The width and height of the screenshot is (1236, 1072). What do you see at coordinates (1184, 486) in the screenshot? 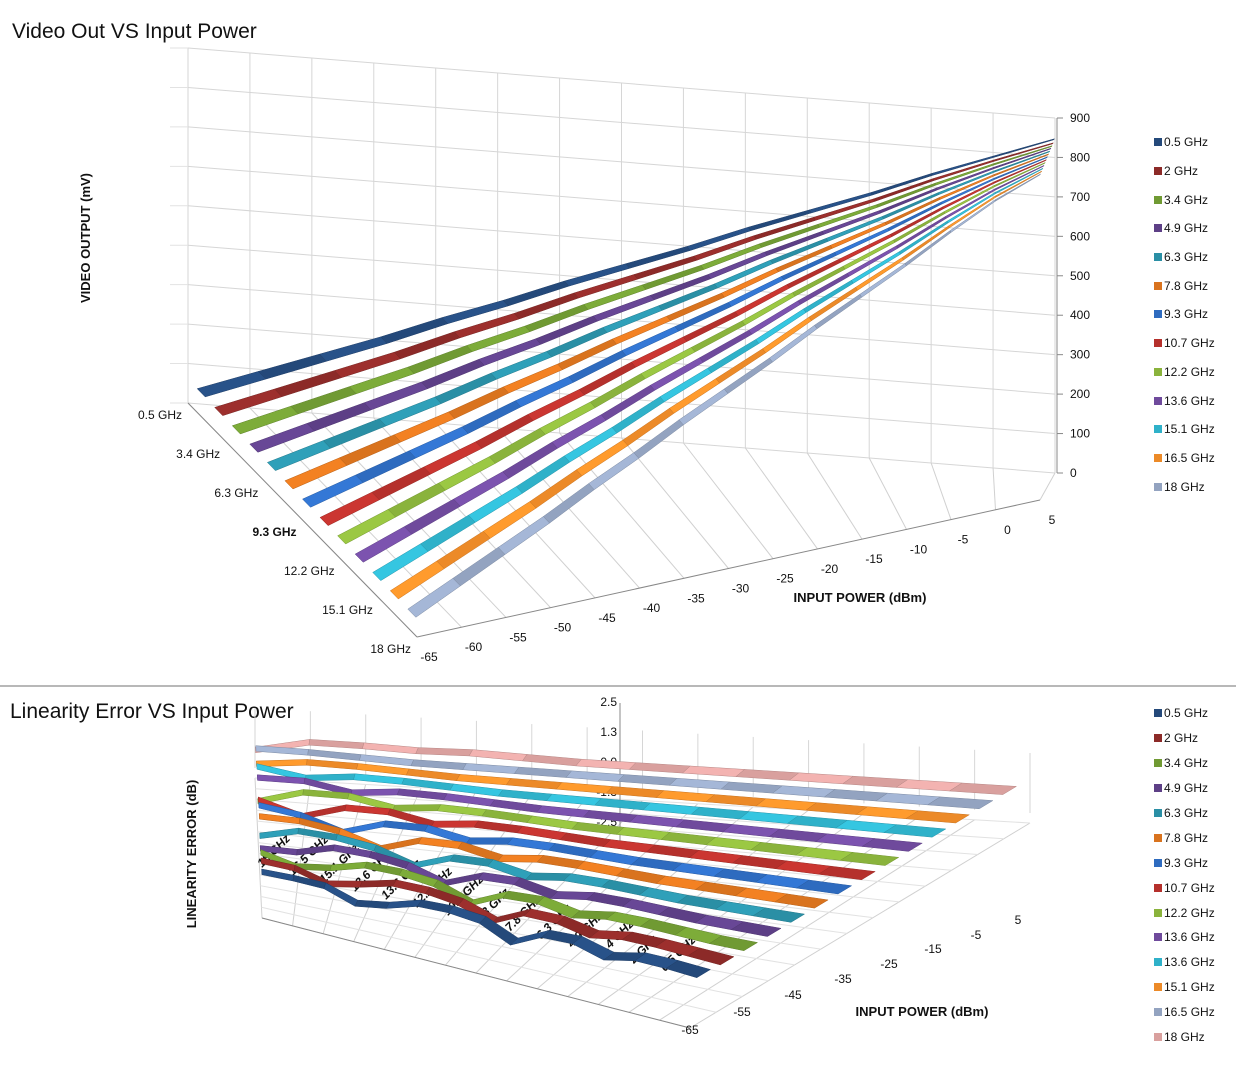
I see `legend-label: 18 GHz` at bounding box center [1184, 486].